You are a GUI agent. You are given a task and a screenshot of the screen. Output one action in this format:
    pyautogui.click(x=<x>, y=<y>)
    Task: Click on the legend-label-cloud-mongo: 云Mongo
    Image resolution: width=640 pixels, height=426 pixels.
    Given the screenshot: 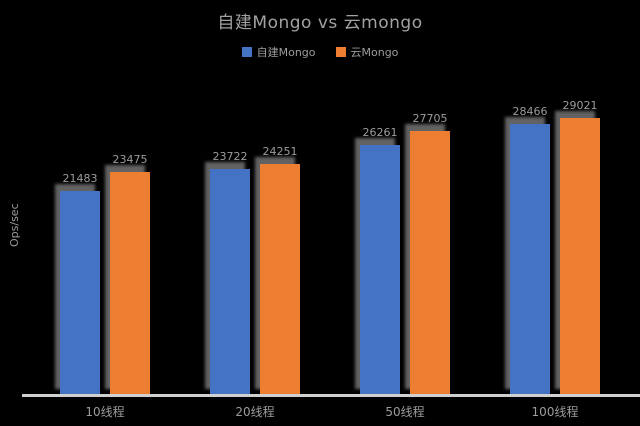 What is the action you would take?
    pyautogui.click(x=374, y=52)
    